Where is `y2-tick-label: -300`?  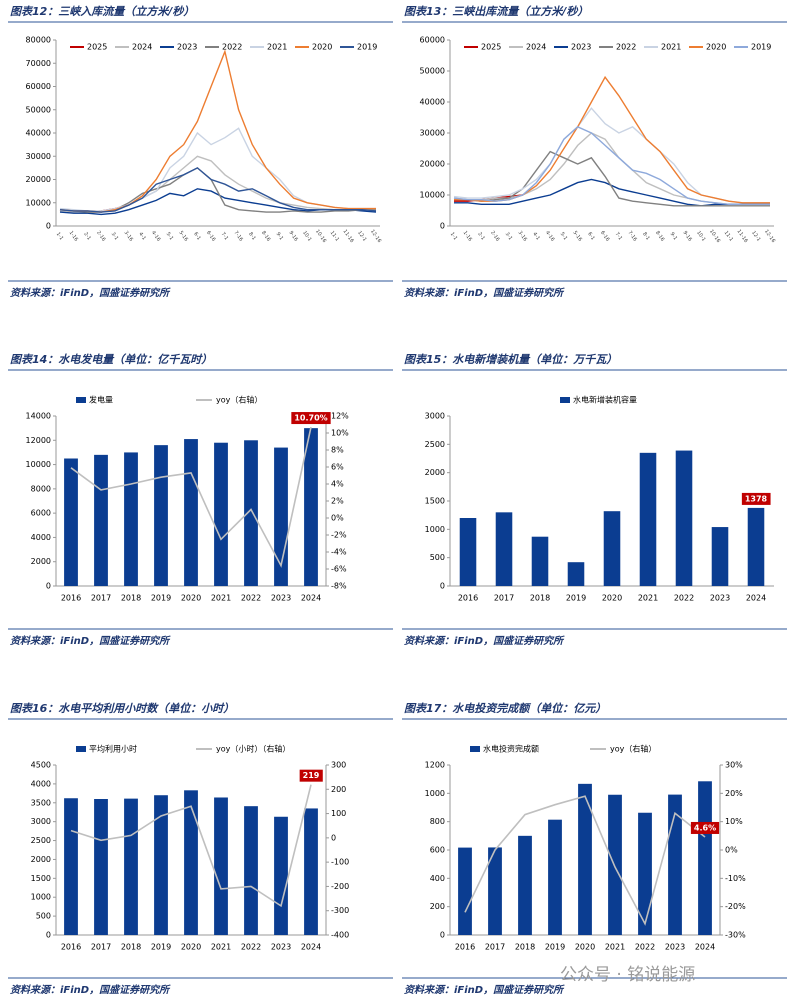
y2-tick-label: -300 is located at coordinates (340, 910).